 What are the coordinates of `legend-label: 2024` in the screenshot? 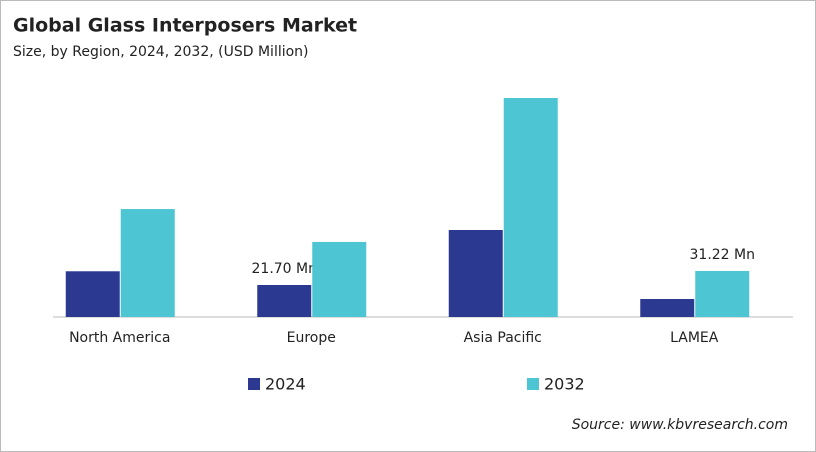 It's located at (285, 384).